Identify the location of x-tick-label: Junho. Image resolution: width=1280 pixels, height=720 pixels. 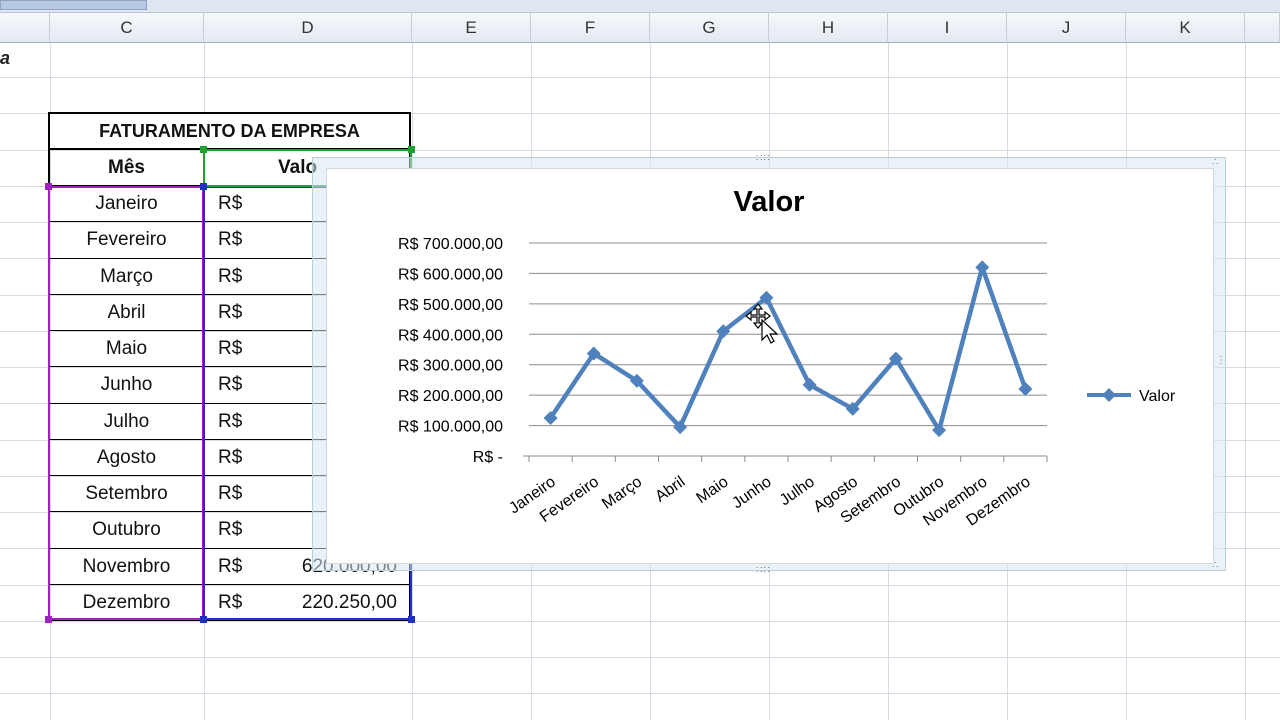
(752, 492).